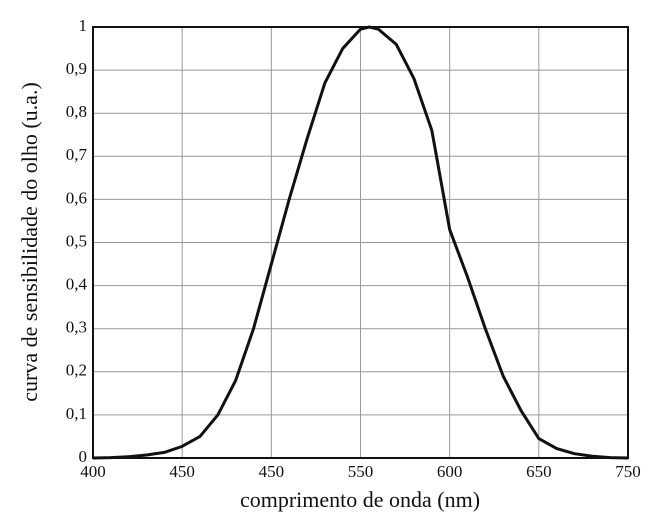 The height and width of the screenshot is (521, 648). Describe the element at coordinates (76, 111) in the screenshot. I see `y-tick-label: 0,8` at that location.